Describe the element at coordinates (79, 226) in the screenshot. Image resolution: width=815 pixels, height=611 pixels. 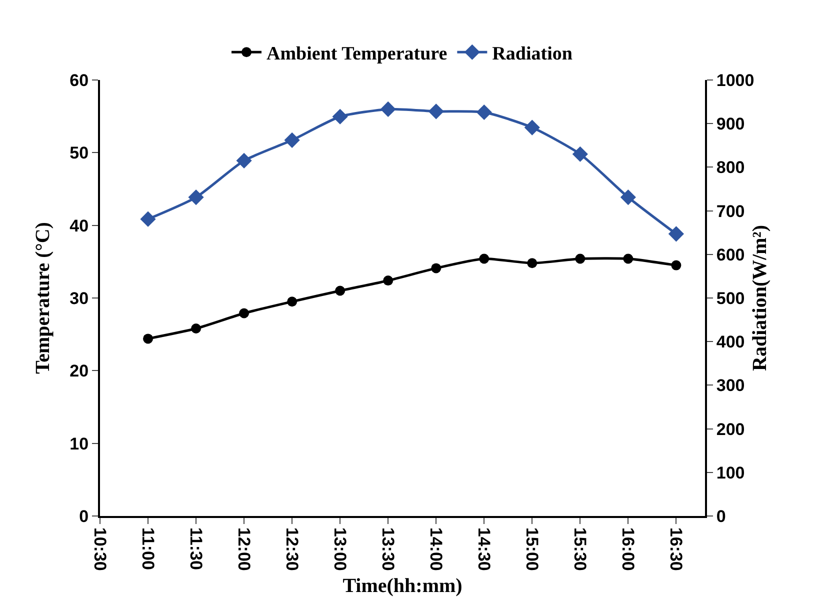
I see `y-tick-label: 40` at that location.